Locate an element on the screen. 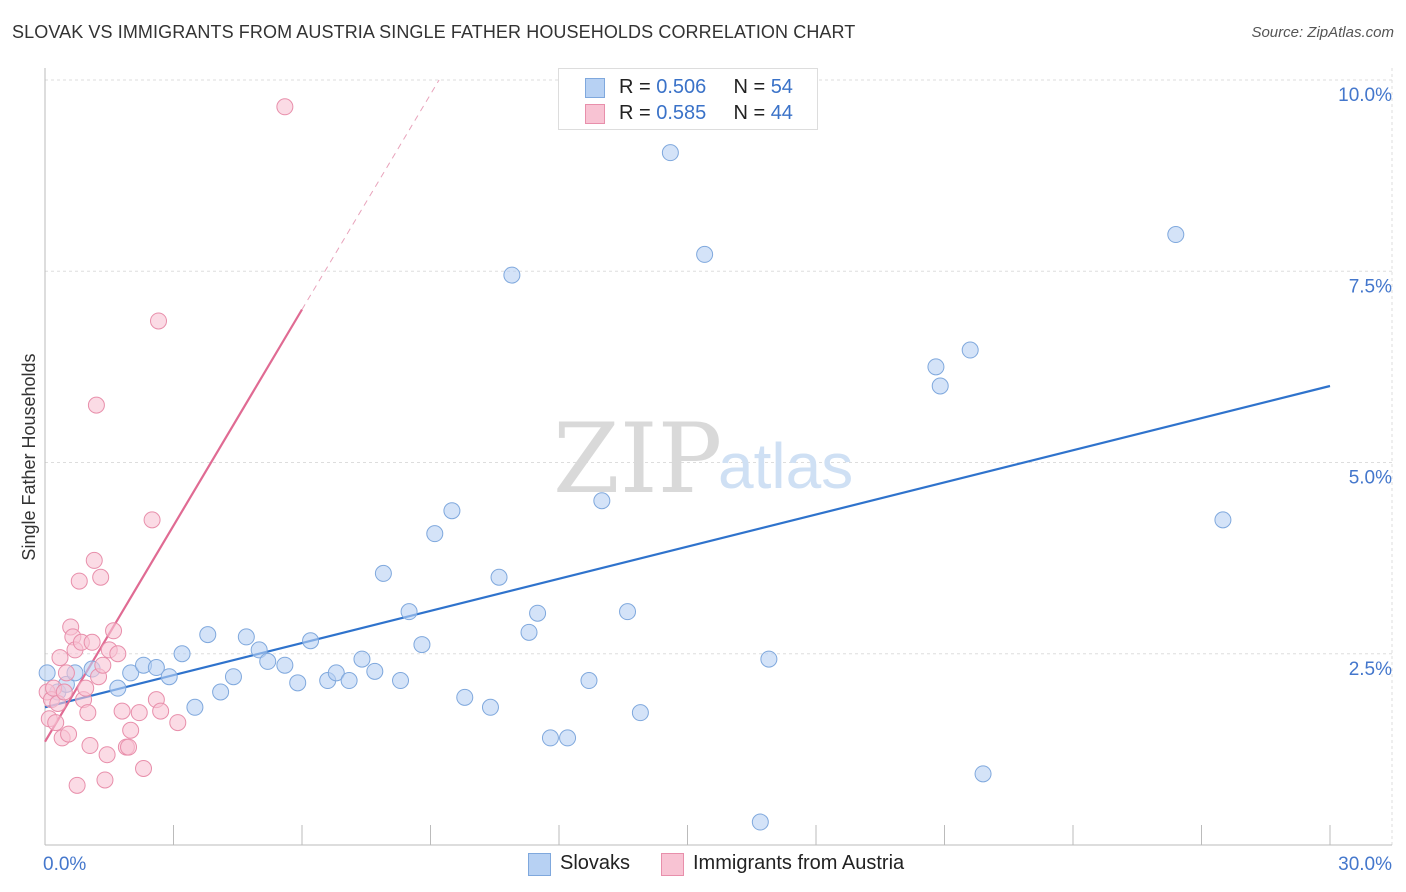  bottom-legend-label: Immigrants from Austria is located at coordinates (799, 863).